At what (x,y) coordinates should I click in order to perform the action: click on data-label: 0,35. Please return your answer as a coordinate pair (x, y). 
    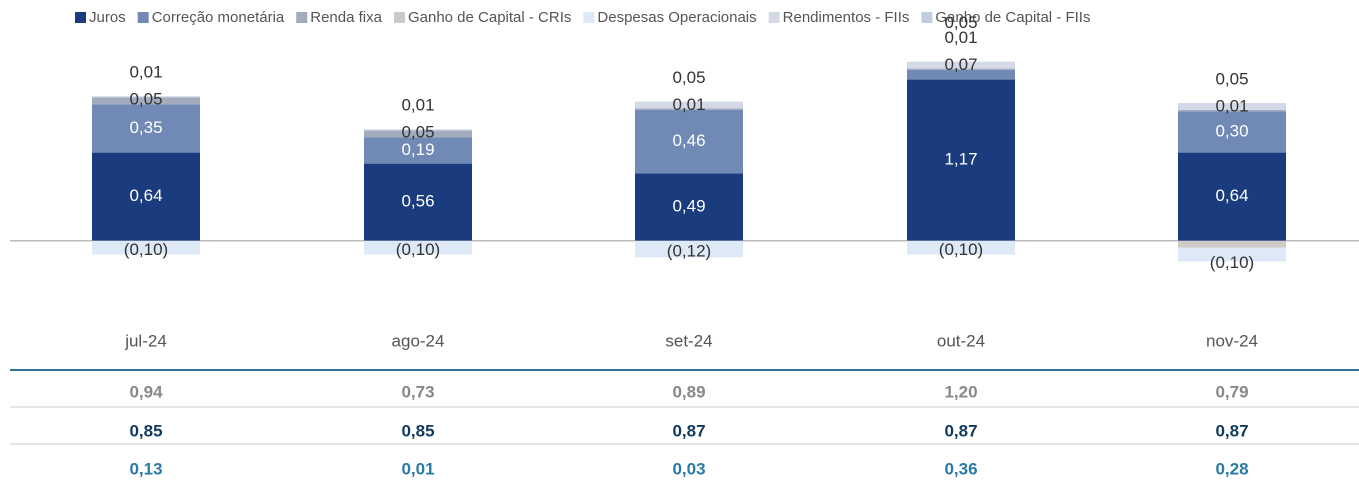
    Looking at the image, I should click on (145, 127).